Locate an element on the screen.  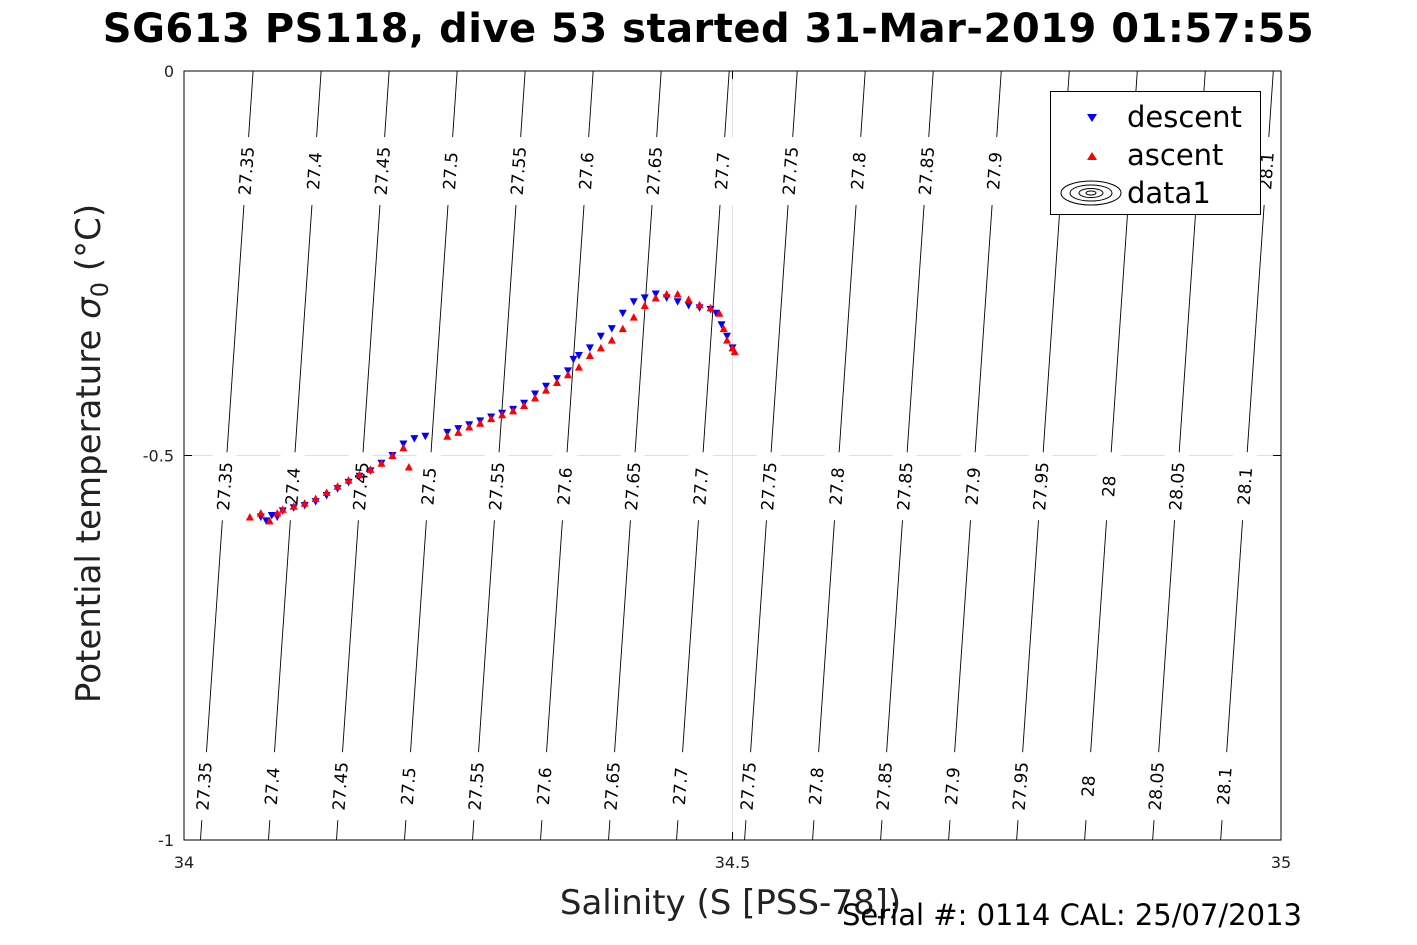
x-axis-label: Salinity (S [PSS-78]) is located at coordinates (730, 903).